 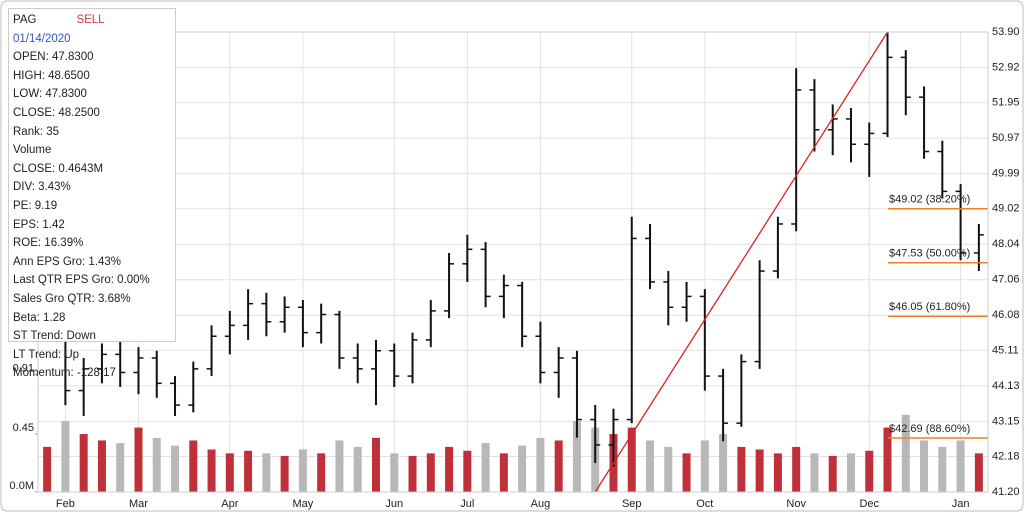 I want to click on x-tick-label: Jul, so click(x=467, y=504).